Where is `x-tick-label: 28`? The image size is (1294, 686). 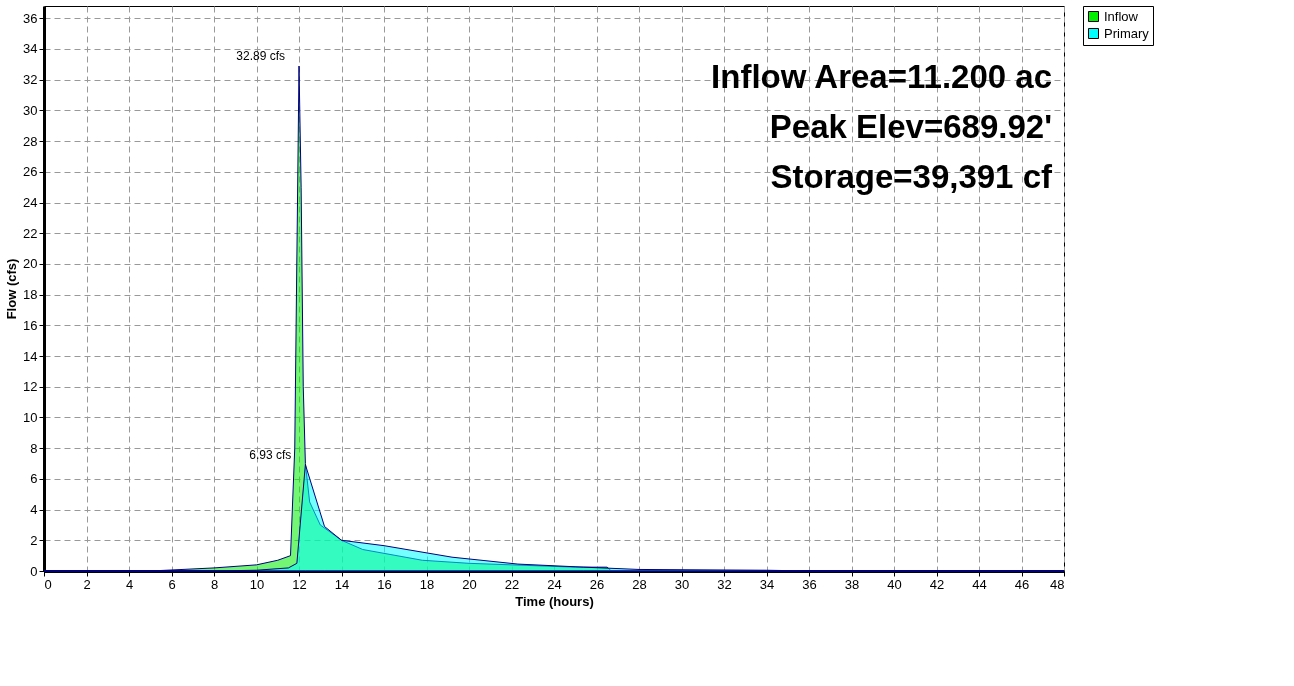 x-tick-label: 28 is located at coordinates (639, 584).